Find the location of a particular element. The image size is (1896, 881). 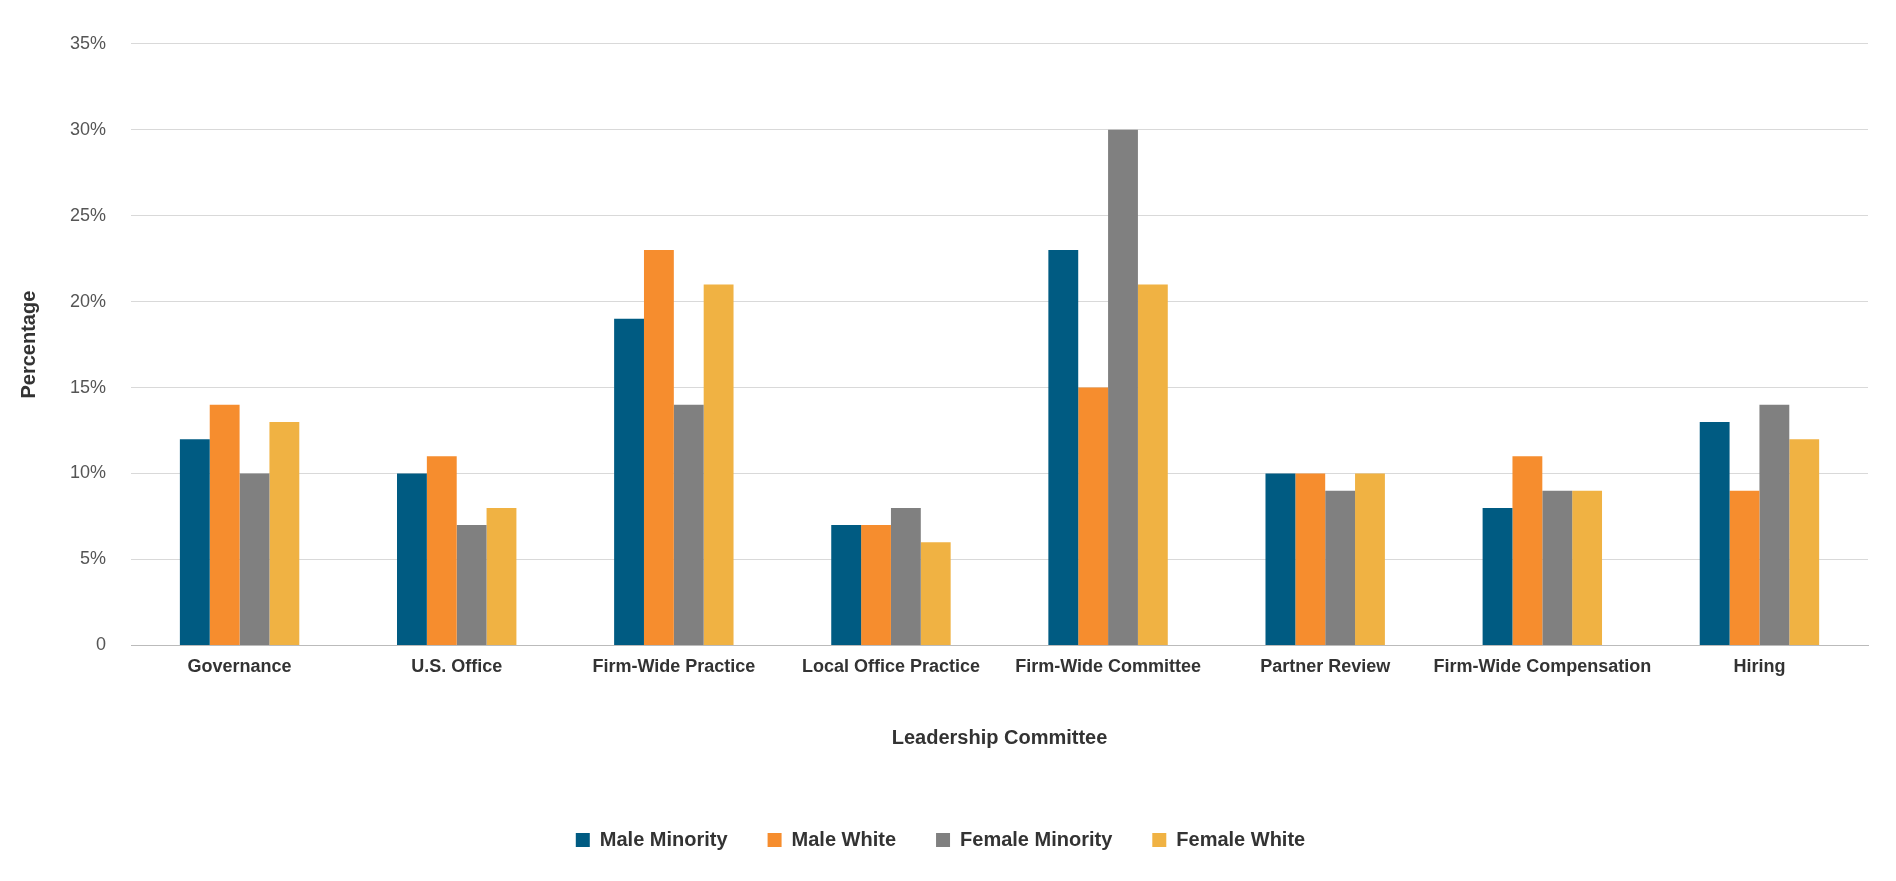

legend-label: Female Minority is located at coordinates (1037, 838).